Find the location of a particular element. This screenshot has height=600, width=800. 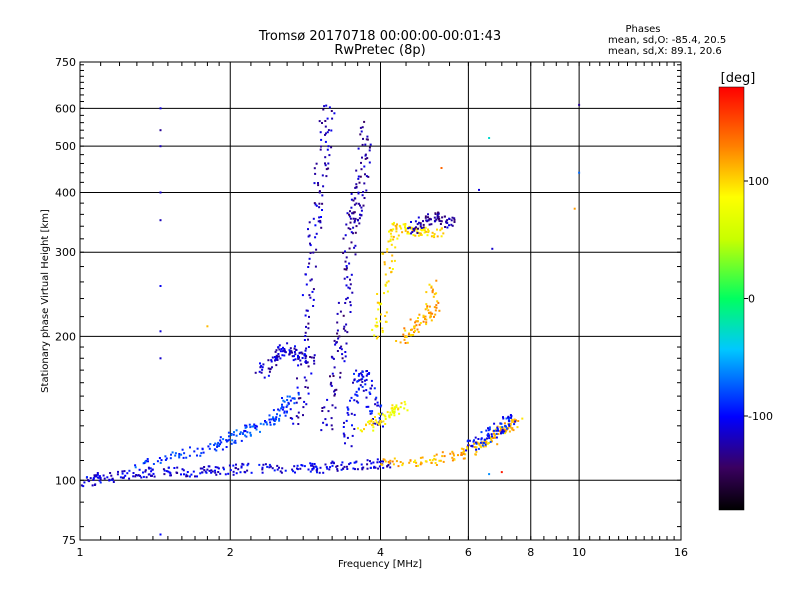

colorbar-ticks: 100 0 -100 is located at coordinates (758, 299).